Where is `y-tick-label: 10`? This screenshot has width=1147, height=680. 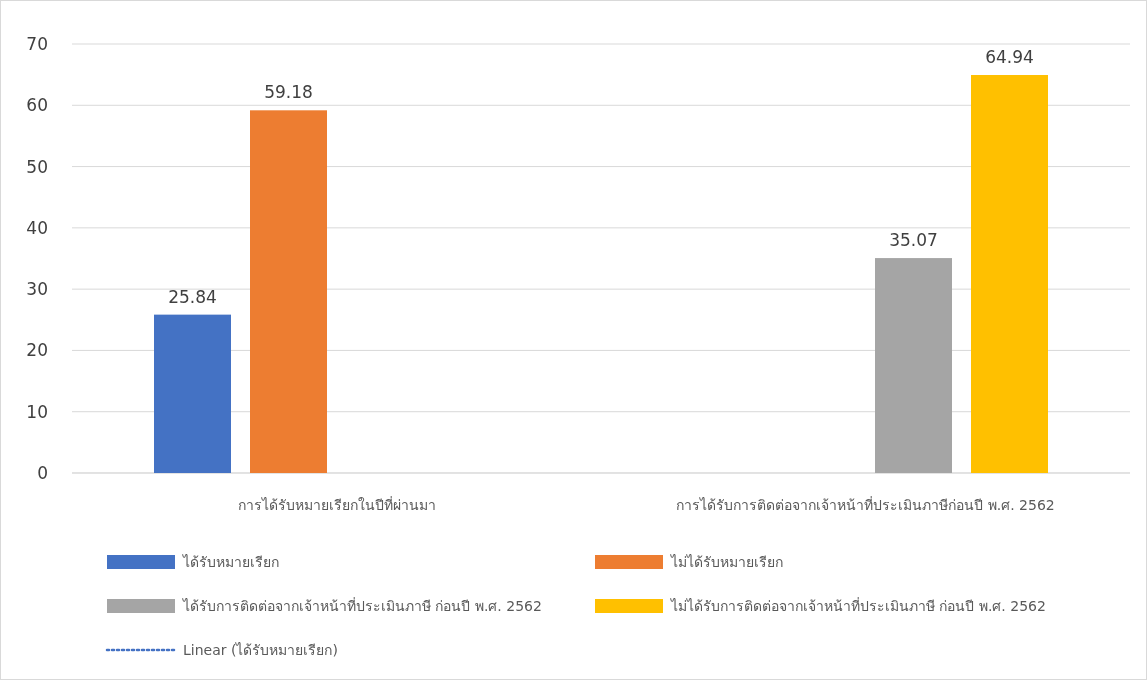
y-tick-label: 10 is located at coordinates (37, 411).